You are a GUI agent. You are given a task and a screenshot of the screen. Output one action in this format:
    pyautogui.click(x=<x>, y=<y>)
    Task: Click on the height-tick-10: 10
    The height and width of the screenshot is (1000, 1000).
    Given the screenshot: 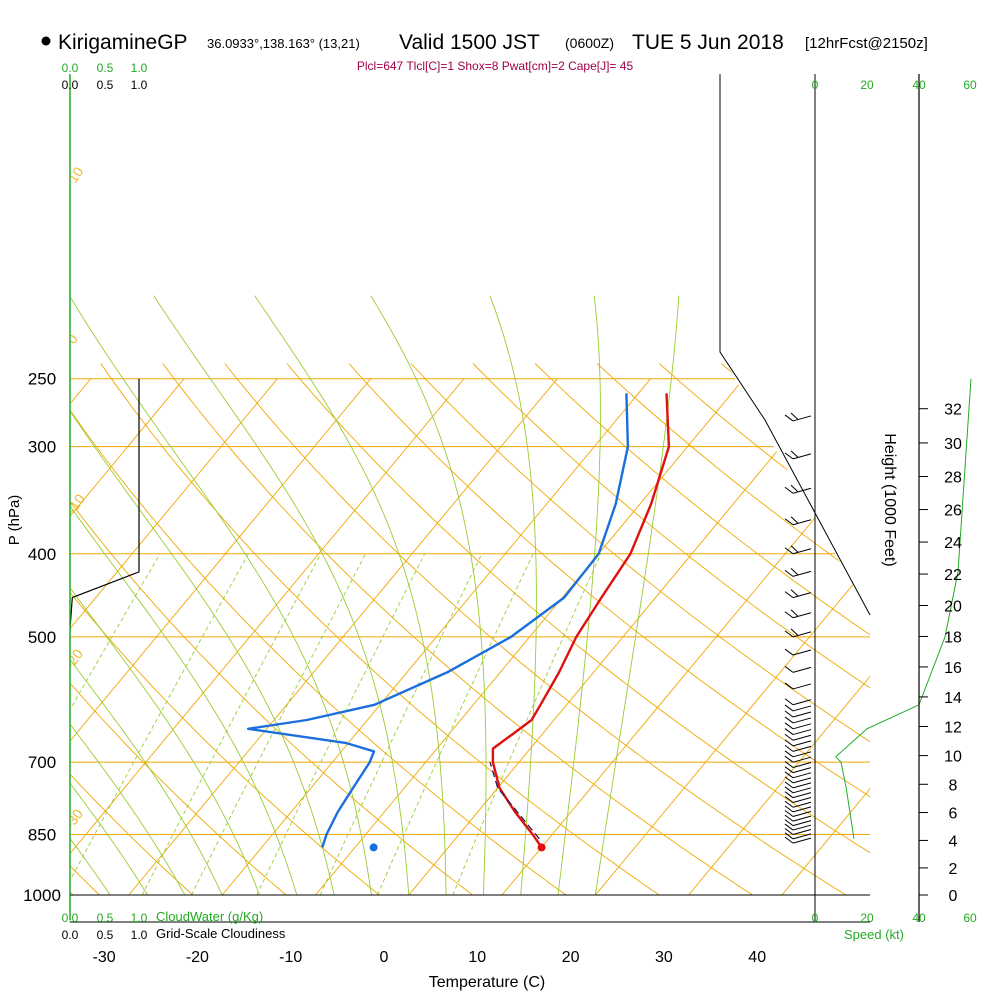 What is the action you would take?
    pyautogui.click(x=953, y=757)
    